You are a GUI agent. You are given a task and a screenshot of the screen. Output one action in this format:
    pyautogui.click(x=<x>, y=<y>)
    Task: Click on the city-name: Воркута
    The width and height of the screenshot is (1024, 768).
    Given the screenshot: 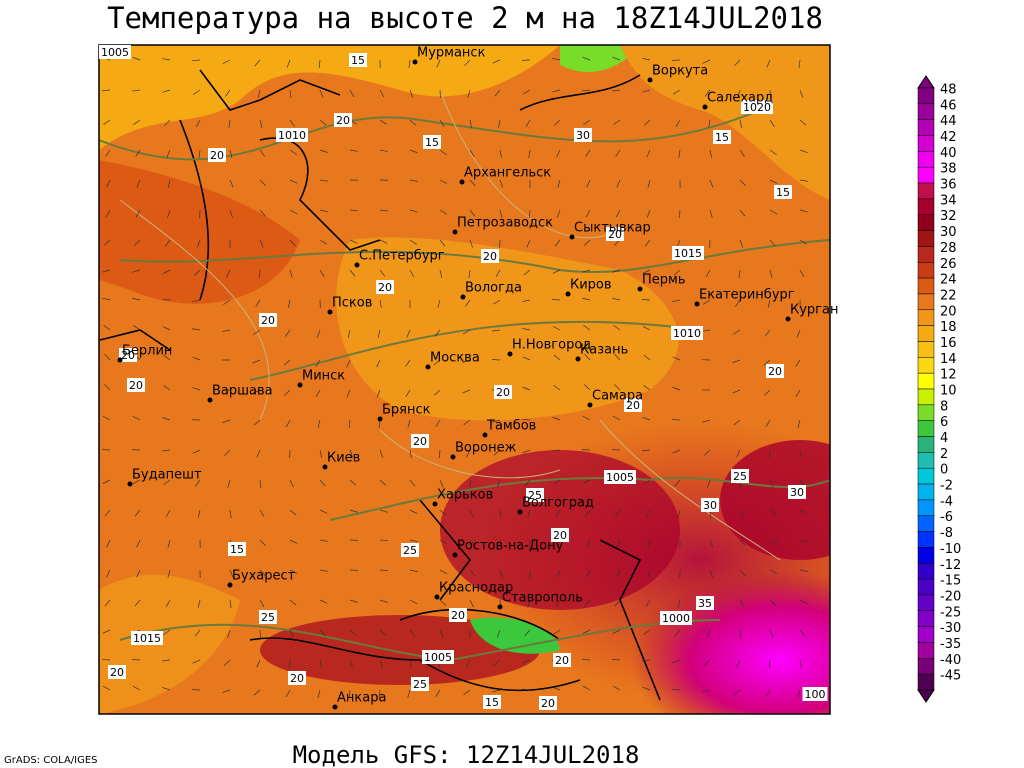 What is the action you would take?
    pyautogui.click(x=680, y=71)
    